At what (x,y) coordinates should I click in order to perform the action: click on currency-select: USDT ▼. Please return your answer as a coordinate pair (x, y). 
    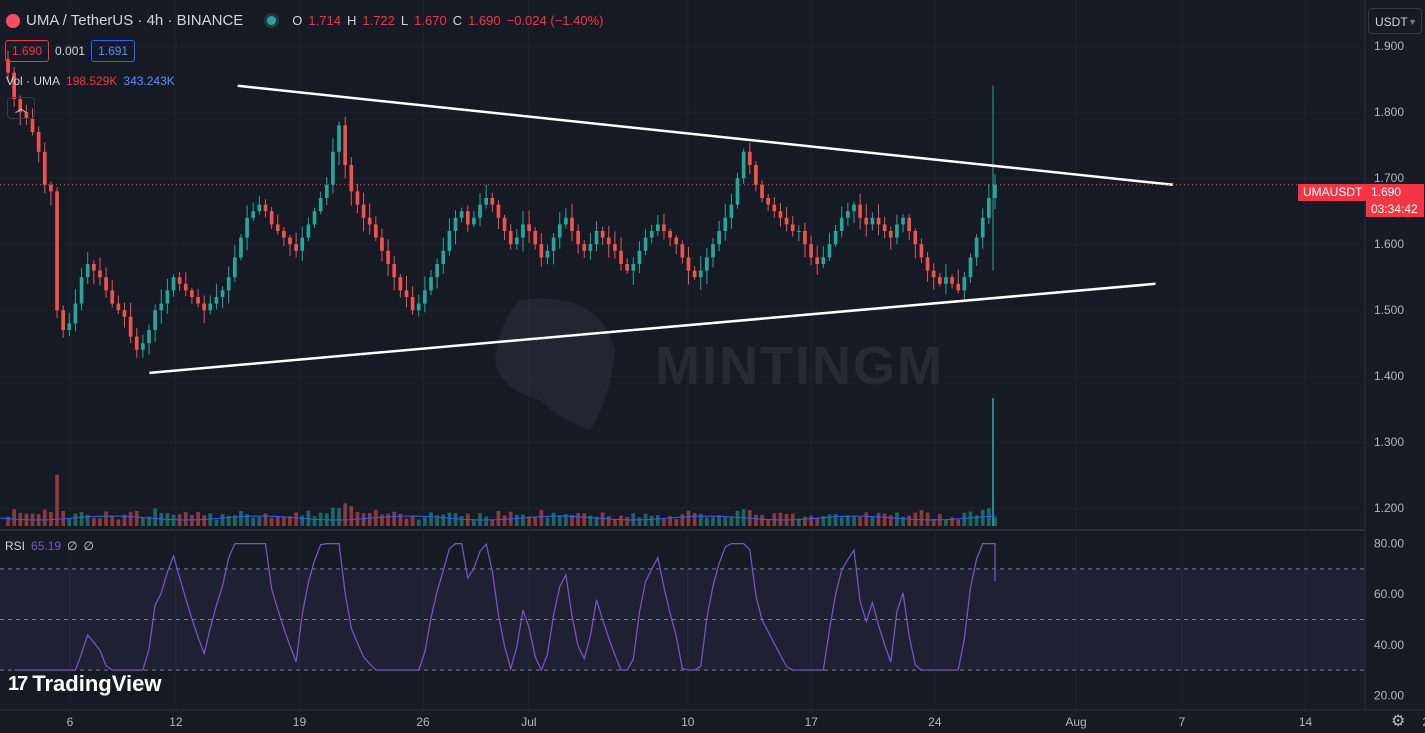
    Looking at the image, I should click on (1395, 21).